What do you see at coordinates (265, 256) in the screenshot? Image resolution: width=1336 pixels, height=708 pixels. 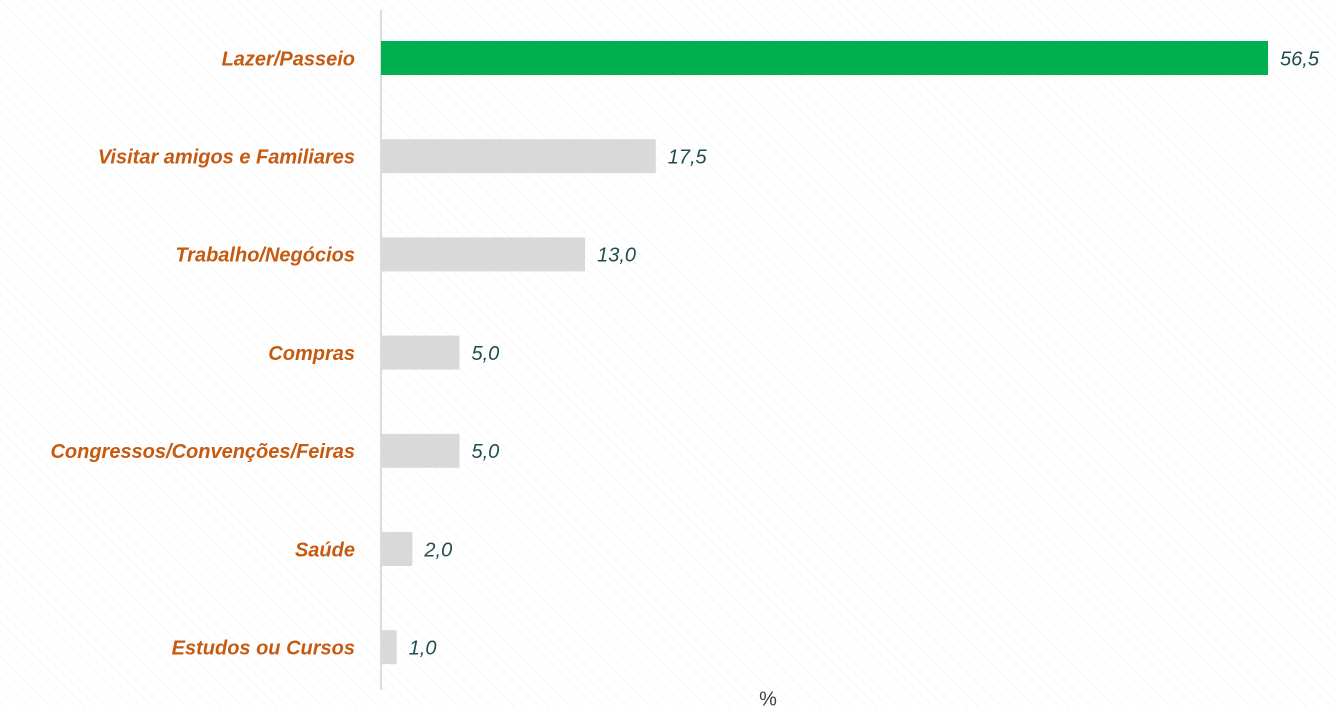 I see `category-label: Trabalho/Negócios` at bounding box center [265, 256].